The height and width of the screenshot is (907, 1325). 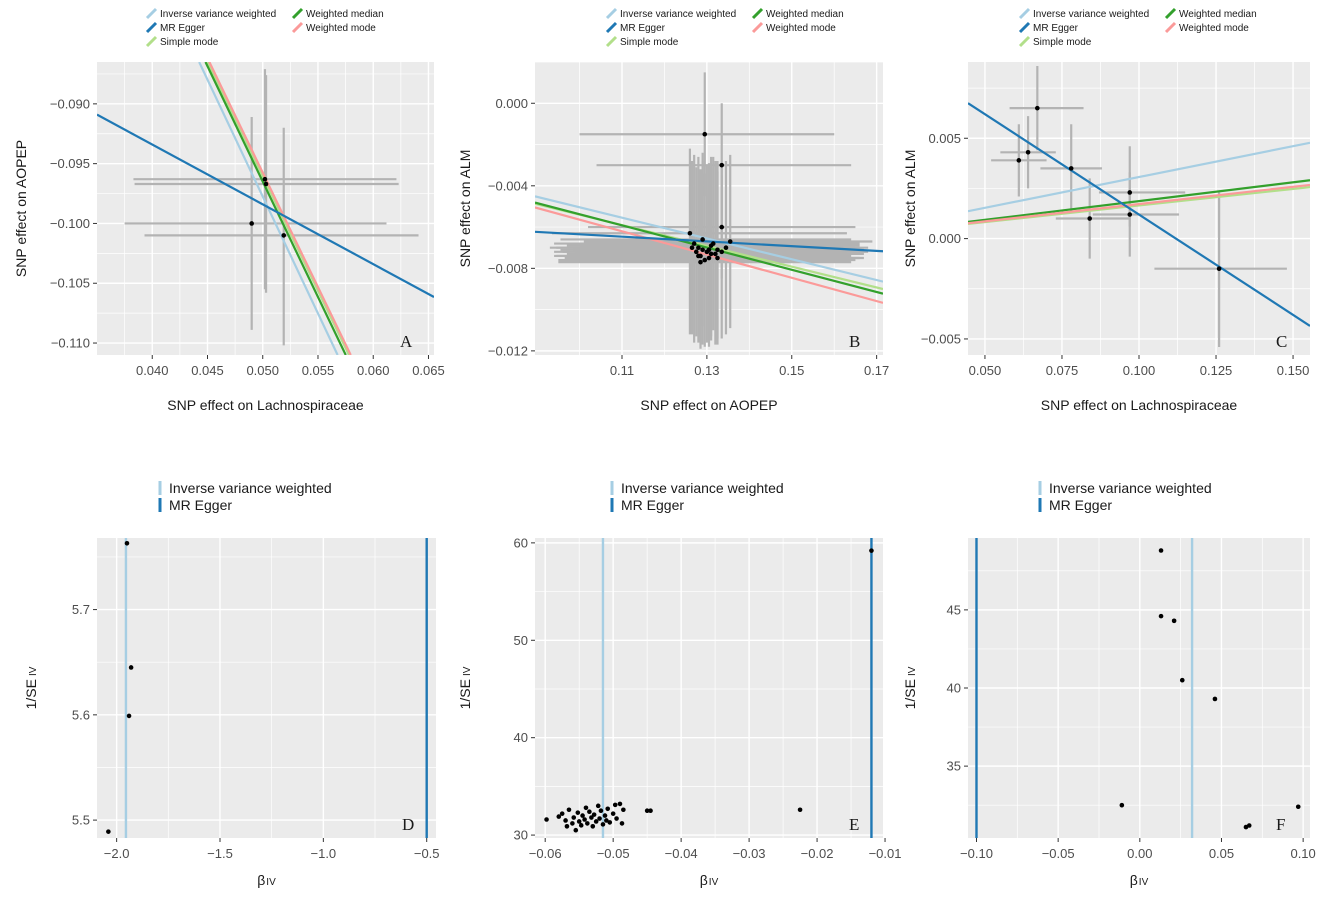 I want to click on line-inverse-variance-weighted, so click(x=709, y=239).